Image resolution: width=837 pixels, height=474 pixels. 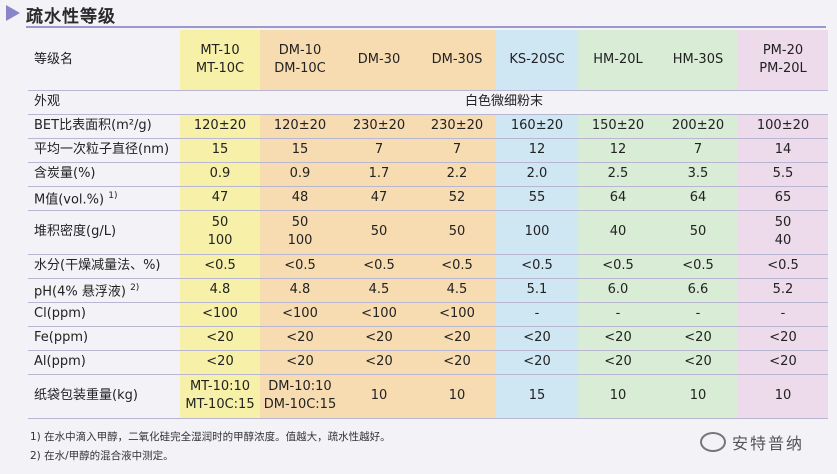 I want to click on table-cell: 0.9, so click(x=300, y=174).